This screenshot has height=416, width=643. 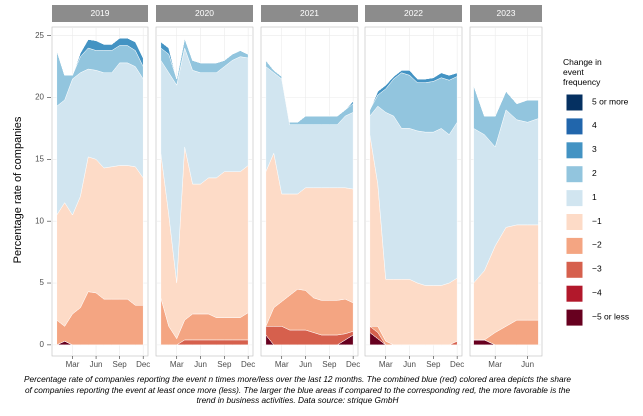 I want to click on strip-label: 2023, so click(x=506, y=13).